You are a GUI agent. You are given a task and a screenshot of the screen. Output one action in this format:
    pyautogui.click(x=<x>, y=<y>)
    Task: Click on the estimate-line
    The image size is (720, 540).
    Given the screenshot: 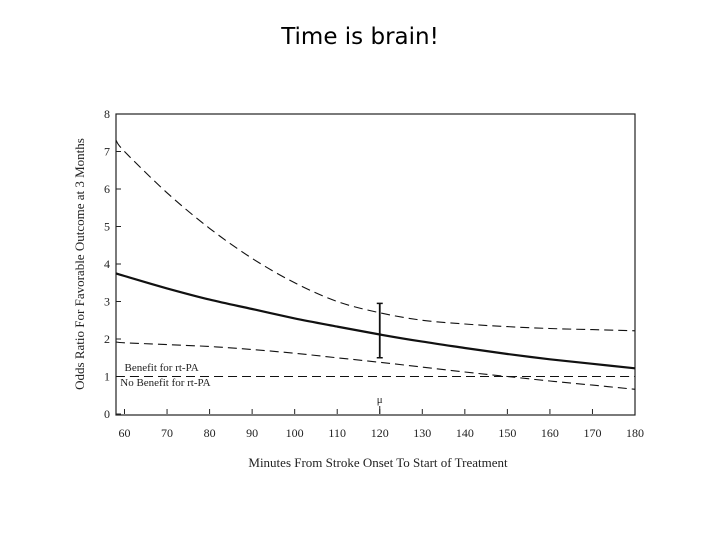 What is the action you would take?
    pyautogui.click(x=375, y=321)
    